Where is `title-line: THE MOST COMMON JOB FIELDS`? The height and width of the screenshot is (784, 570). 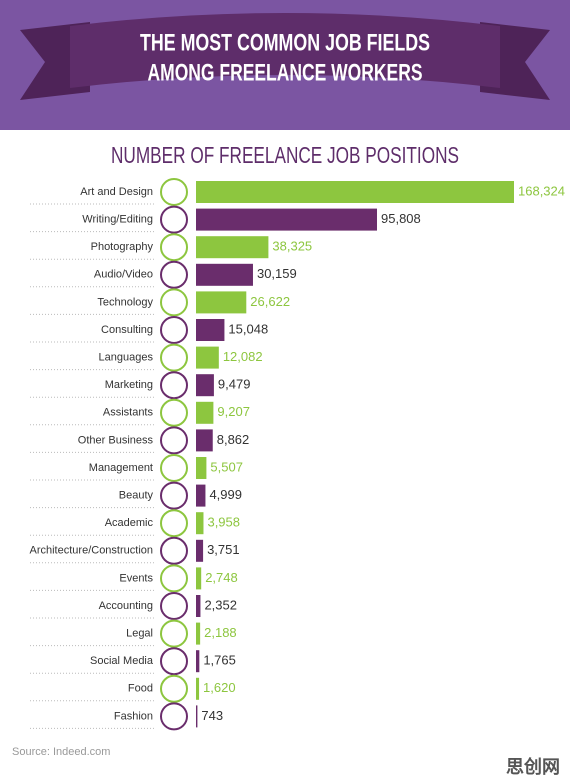 title-line: THE MOST COMMON JOB FIELDS is located at coordinates (285, 42).